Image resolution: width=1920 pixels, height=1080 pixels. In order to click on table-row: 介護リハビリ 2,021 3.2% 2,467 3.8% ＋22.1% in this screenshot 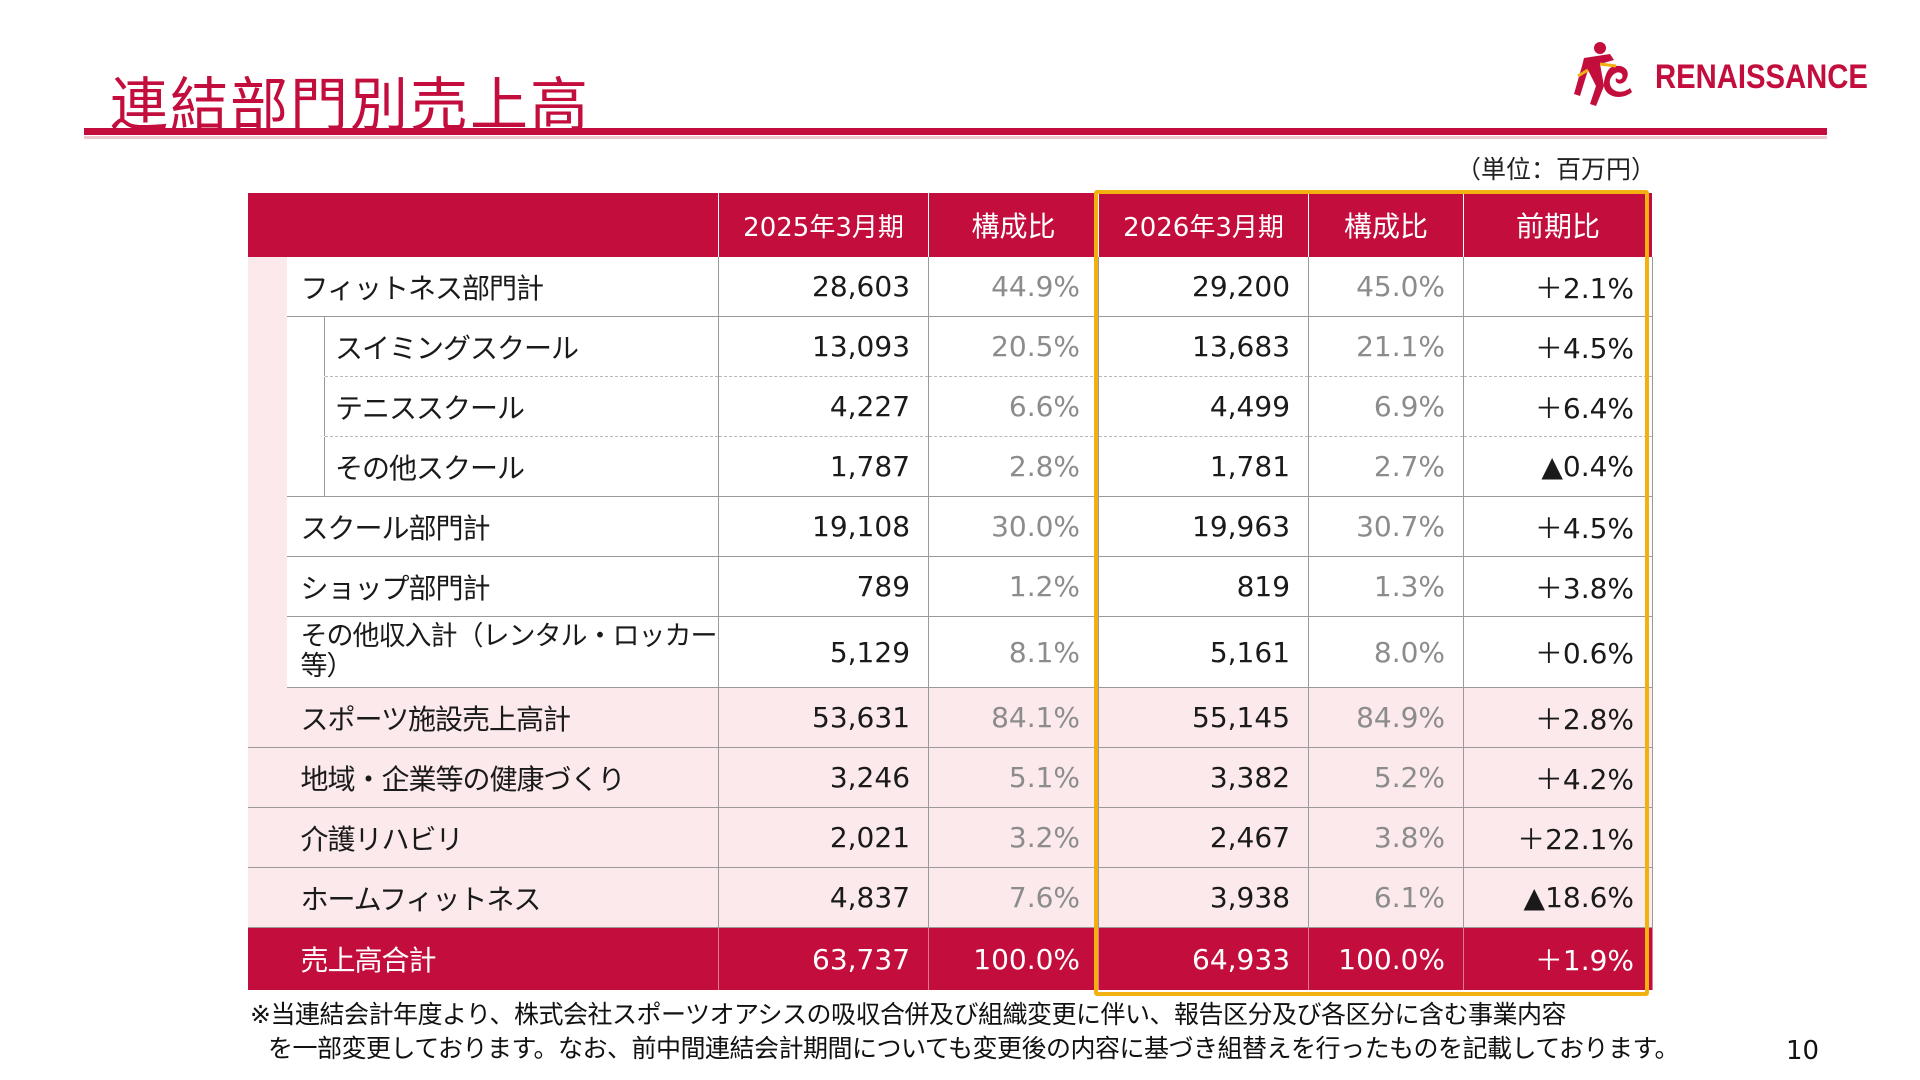, I will do `click(950, 837)`.